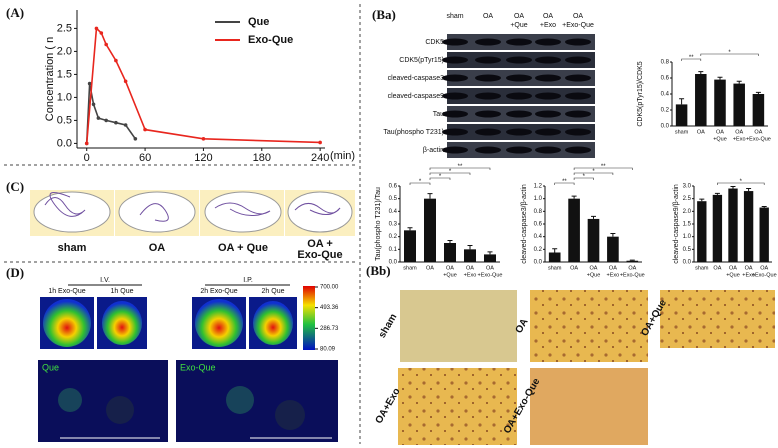  Describe the element at coordinates (416, 78) in the screenshot. I see `blot-row-label: cleaved-caspase3` at that location.